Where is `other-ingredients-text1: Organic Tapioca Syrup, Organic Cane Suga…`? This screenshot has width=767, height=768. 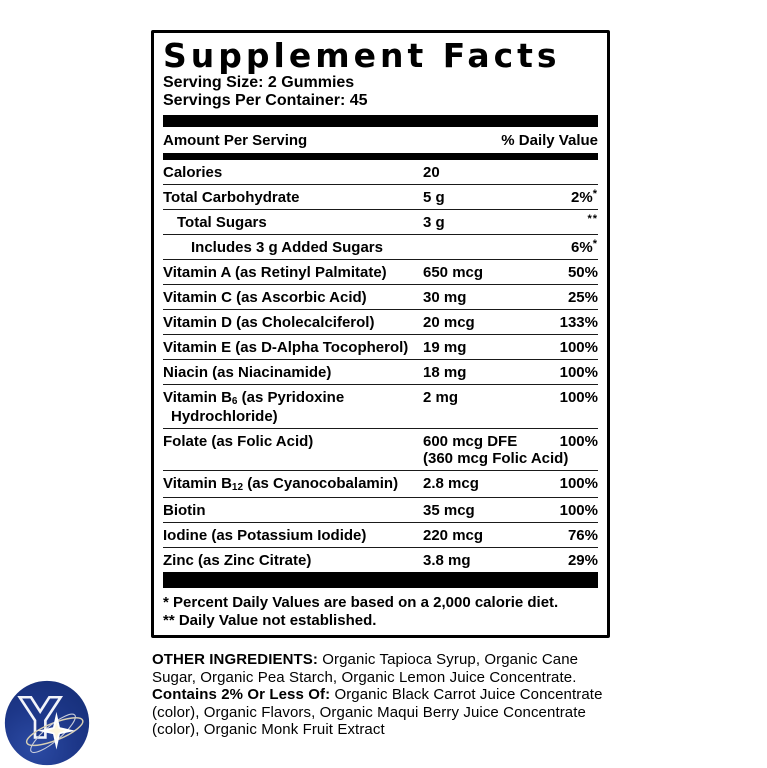
other-ingredients-text1: Organic Tapioca Syrup, Organic Cane Suga… is located at coordinates (365, 668).